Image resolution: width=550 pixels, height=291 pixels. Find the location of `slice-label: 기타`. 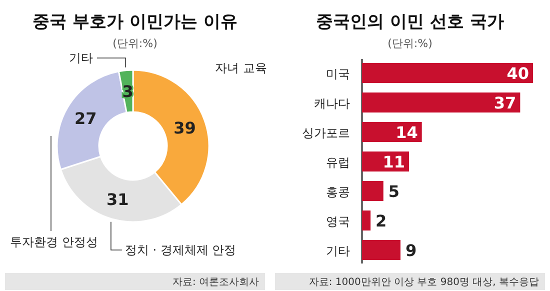

slice-label: 기타 is located at coordinates (81, 58).